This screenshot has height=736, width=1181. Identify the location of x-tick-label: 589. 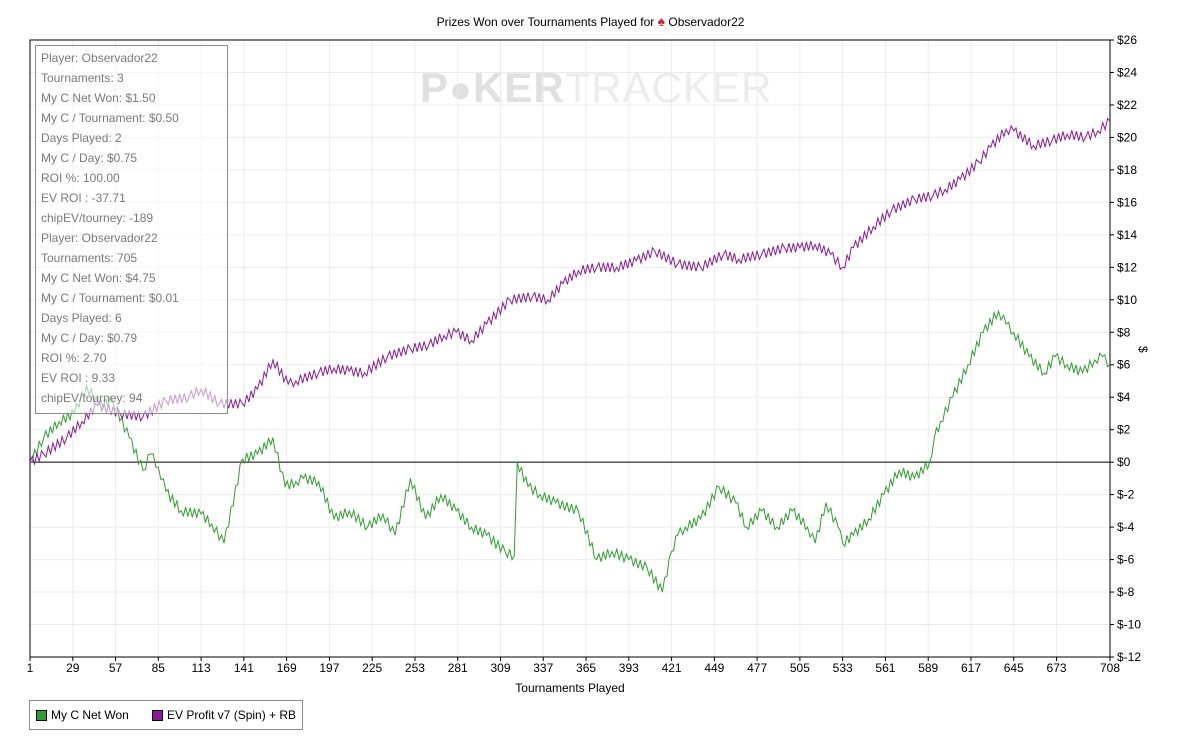
(928, 668).